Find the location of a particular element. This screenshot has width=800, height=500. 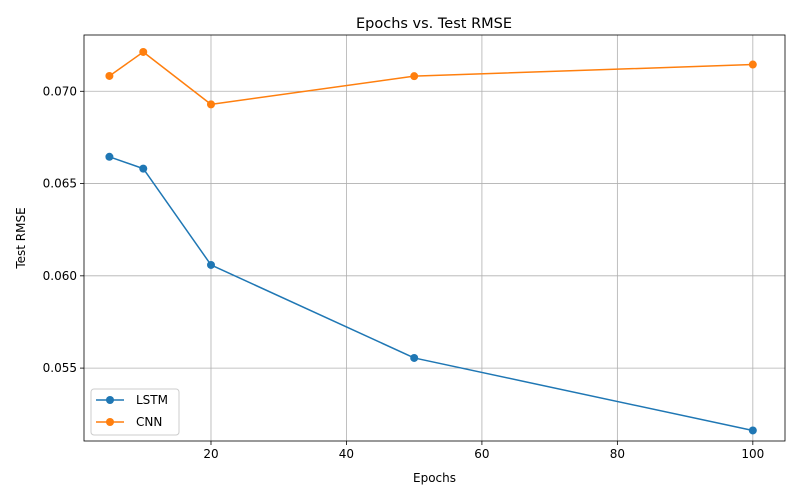

x-tick-label: 20 is located at coordinates (210, 454).